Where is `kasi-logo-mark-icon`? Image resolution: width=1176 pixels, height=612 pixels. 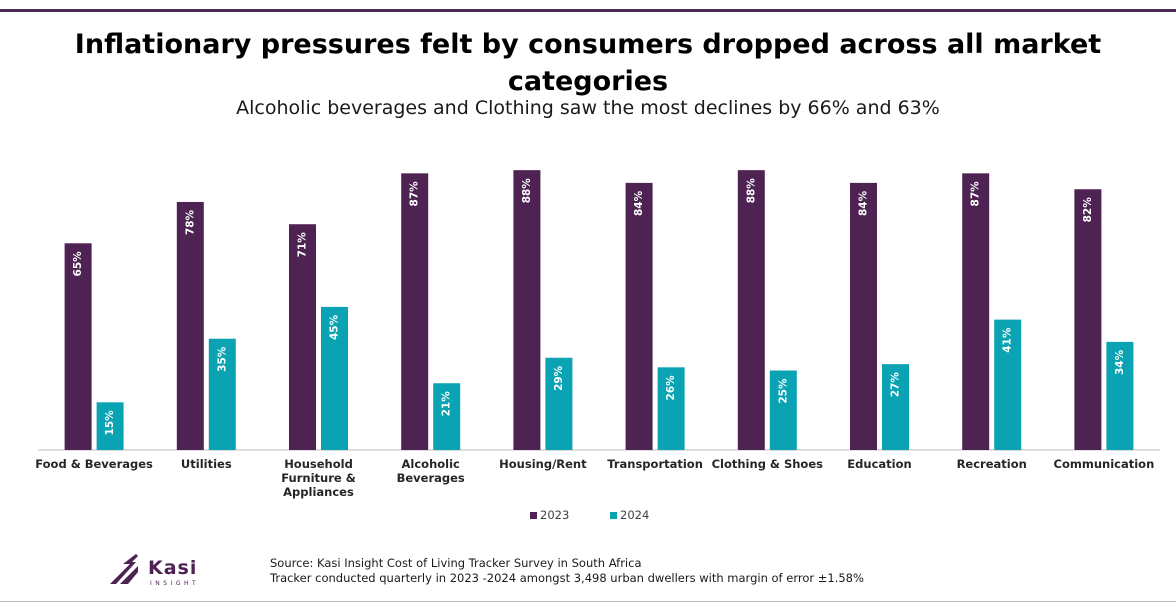 kasi-logo-mark-icon is located at coordinates (124, 569).